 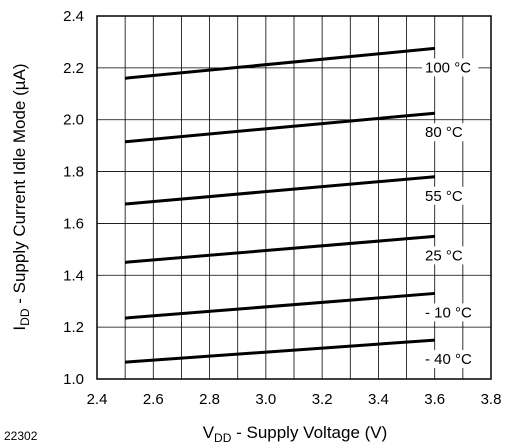 I want to click on series-label: 100 °C, so click(x=448, y=67).